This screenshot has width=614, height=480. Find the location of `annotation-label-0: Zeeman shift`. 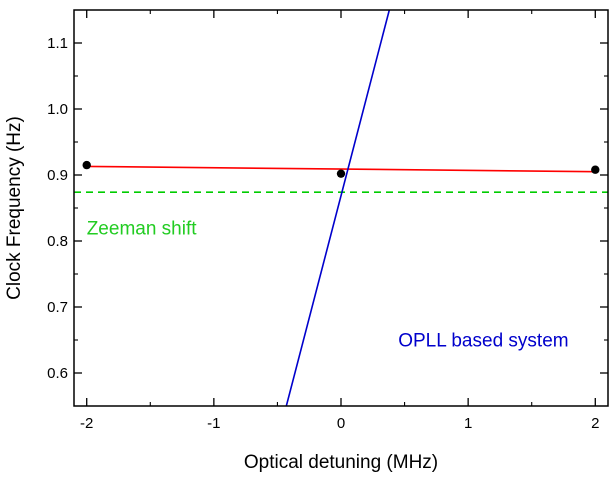

annotation-label-0: Zeeman shift is located at coordinates (142, 228).